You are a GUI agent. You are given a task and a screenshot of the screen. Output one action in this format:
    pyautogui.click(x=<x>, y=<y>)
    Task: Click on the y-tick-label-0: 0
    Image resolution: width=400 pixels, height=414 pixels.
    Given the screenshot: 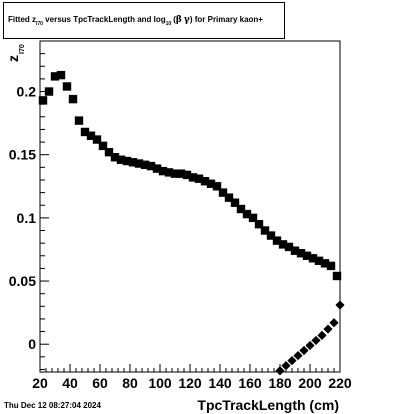 What is the action you would take?
    pyautogui.click(x=32, y=344)
    